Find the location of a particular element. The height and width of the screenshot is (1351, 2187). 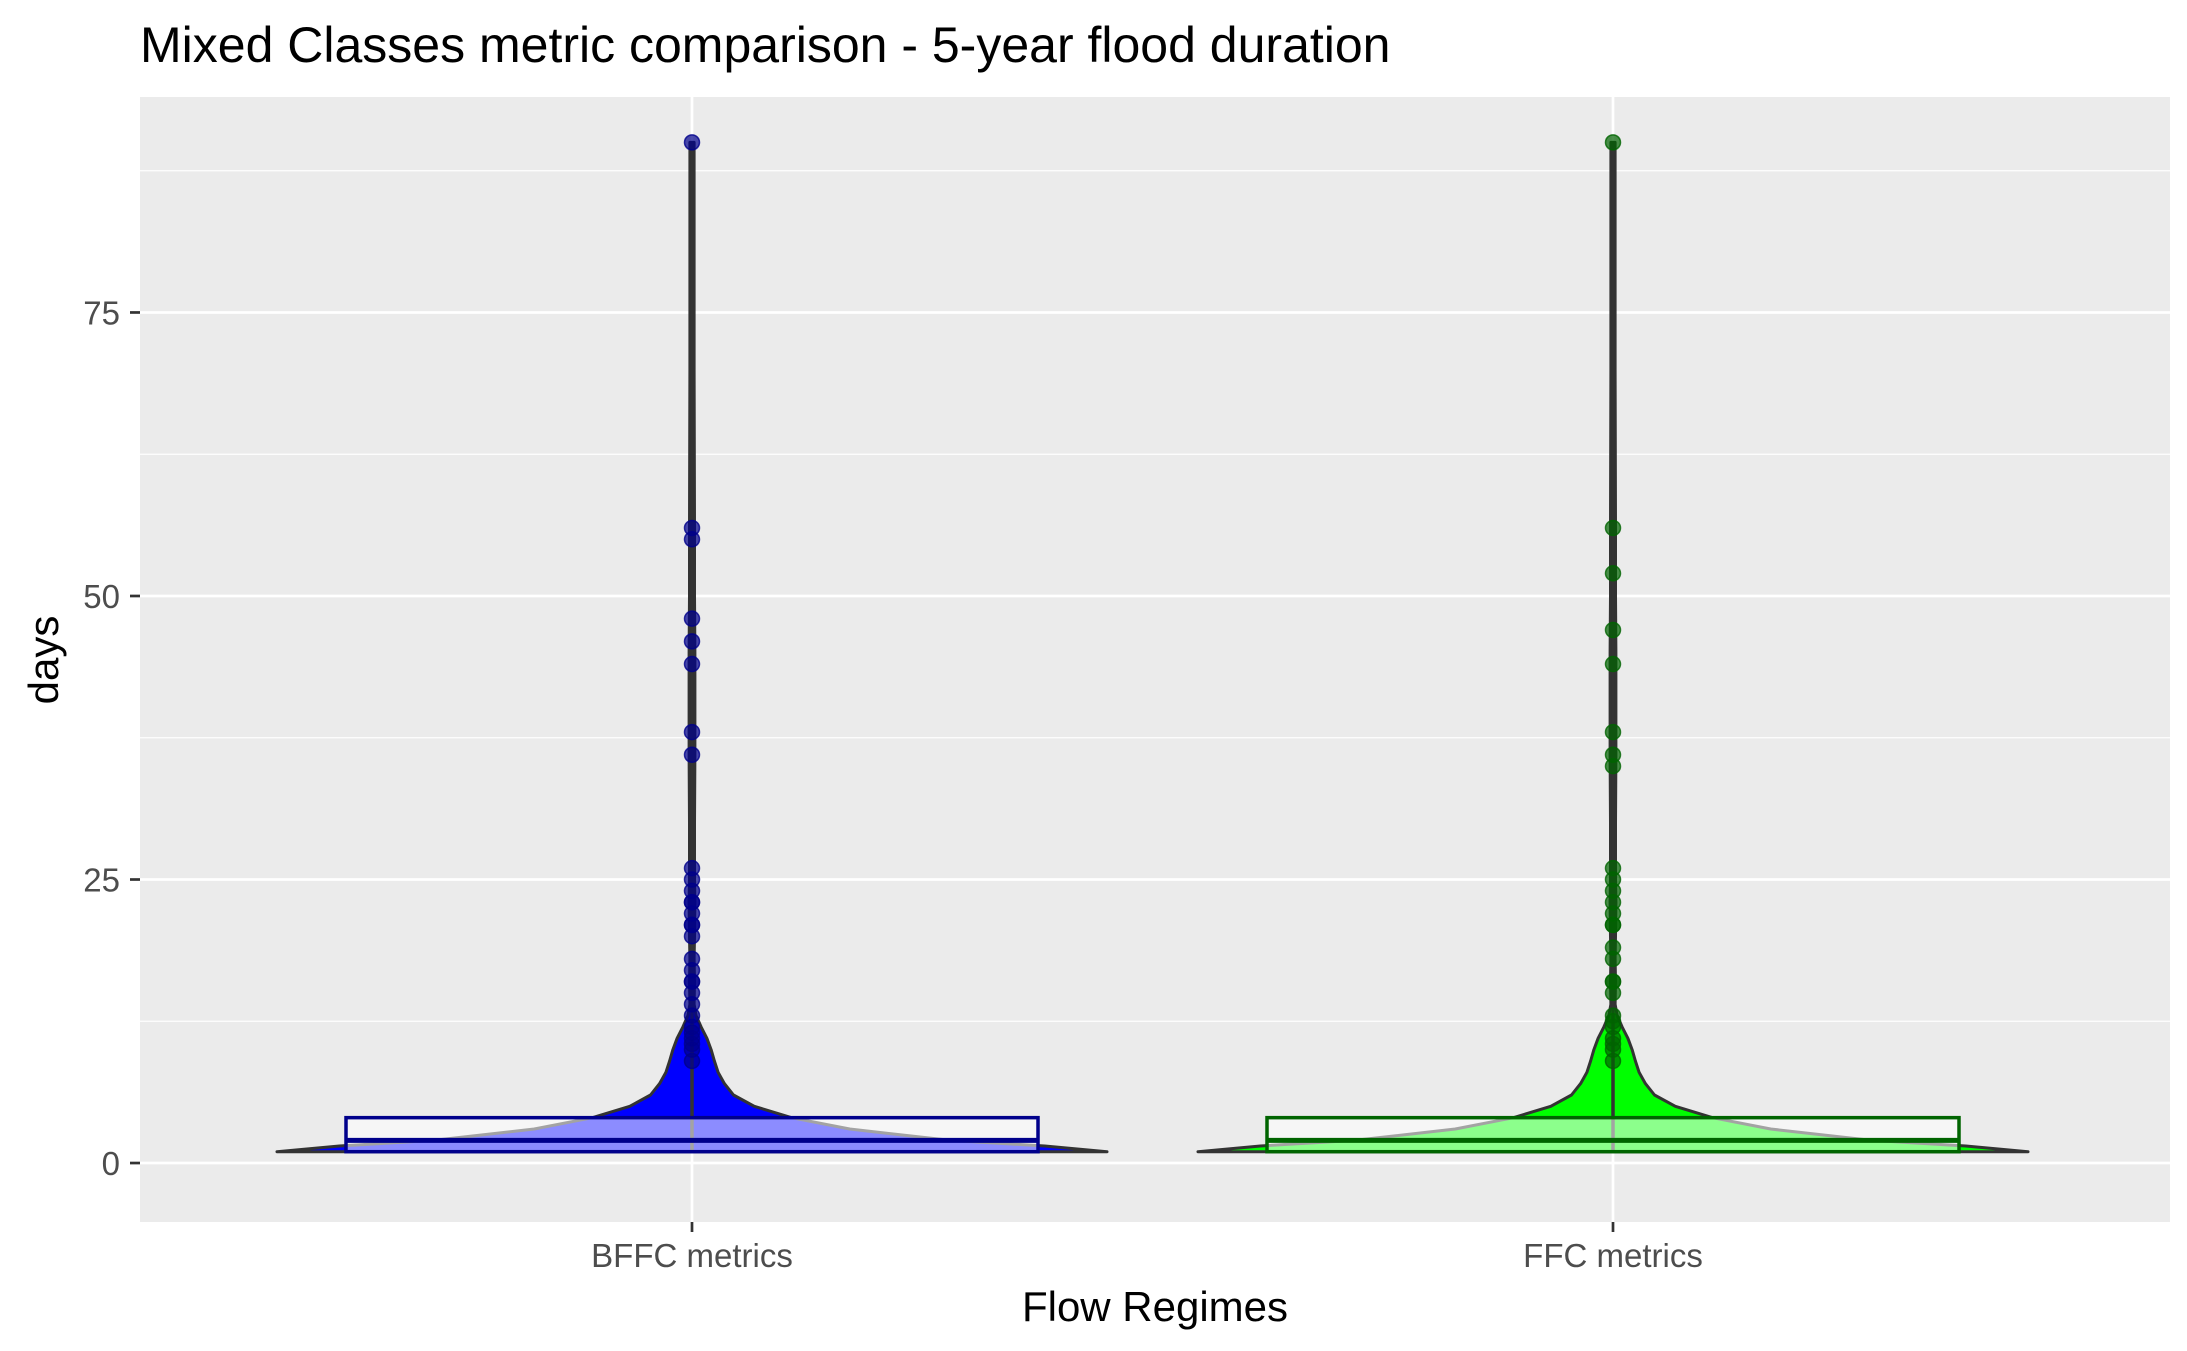

y-tick-label: 0 is located at coordinates (111, 1163).